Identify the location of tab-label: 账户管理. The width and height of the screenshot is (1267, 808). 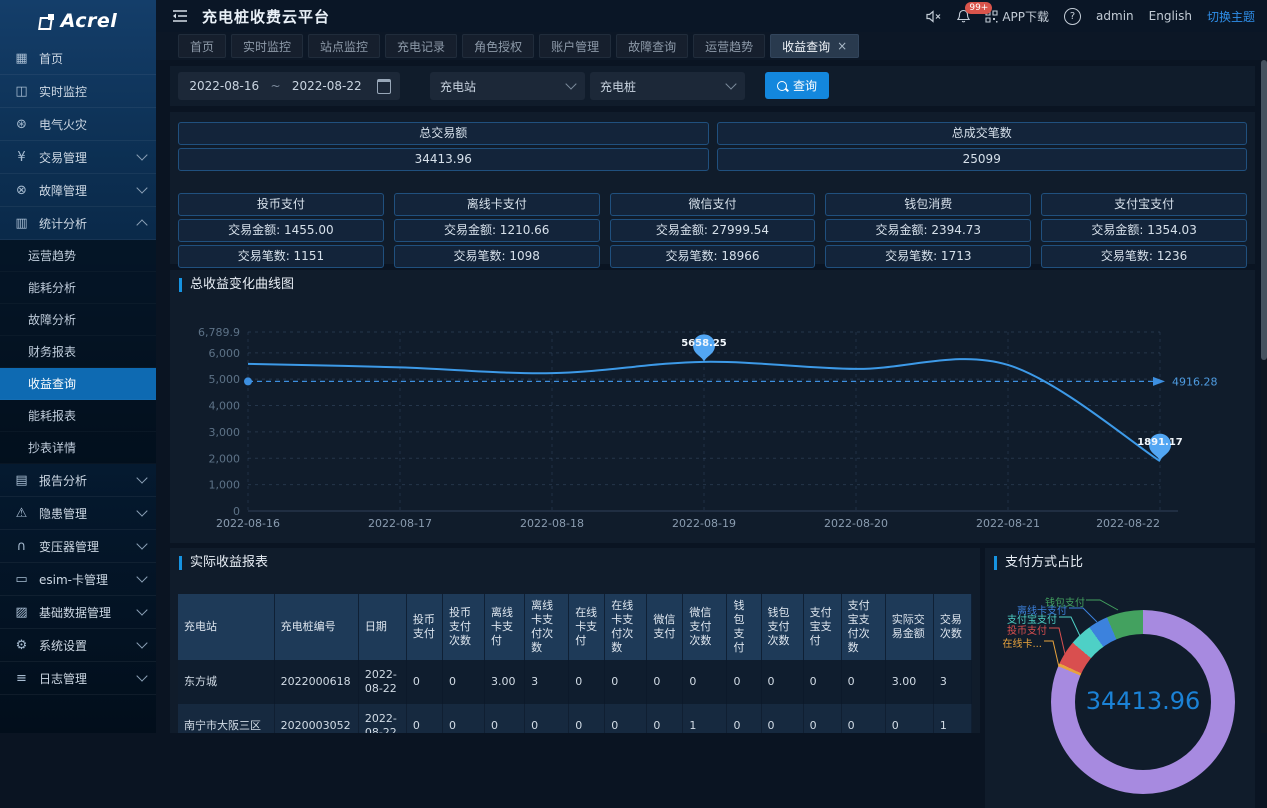
(575, 46).